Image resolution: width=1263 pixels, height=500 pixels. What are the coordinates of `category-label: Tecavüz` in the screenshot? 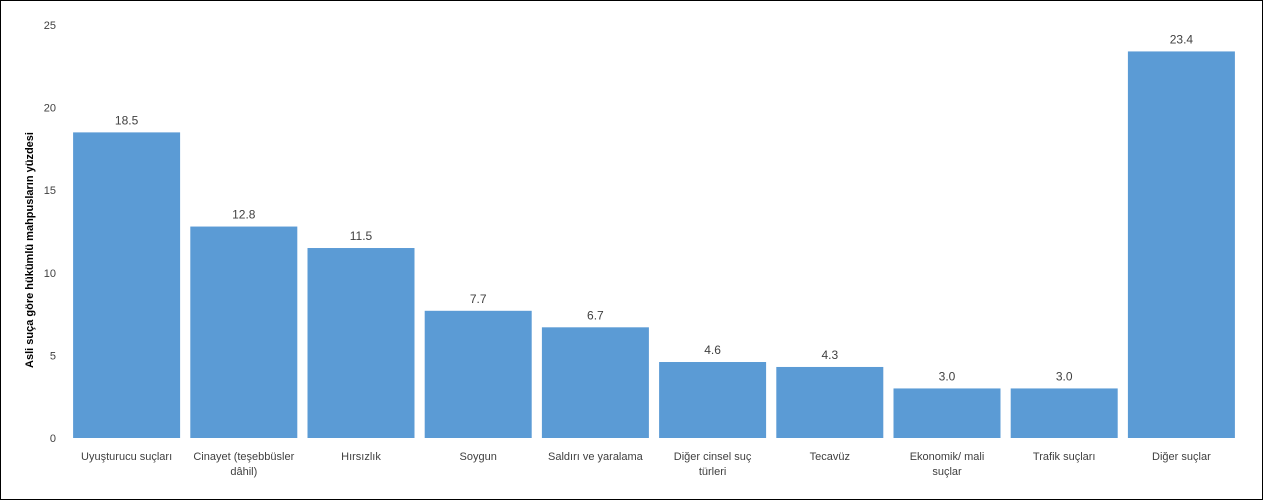 It's located at (830, 457).